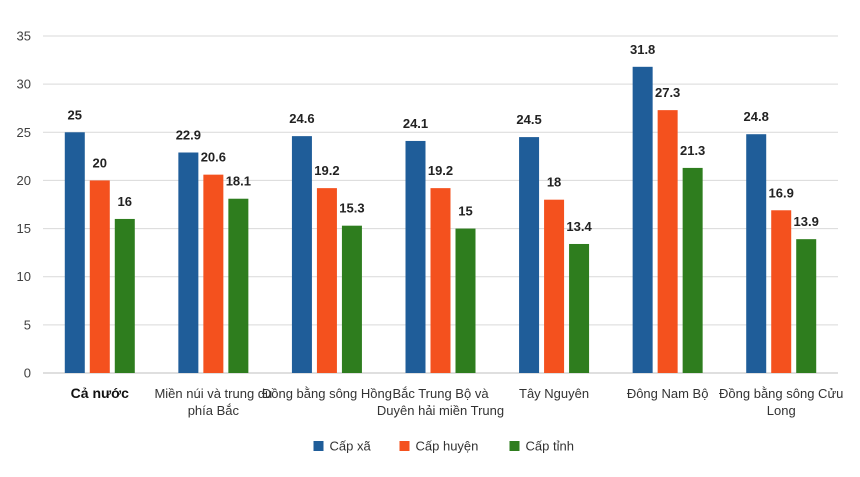  Describe the element at coordinates (781, 410) in the screenshot. I see `category-label: Long` at that location.